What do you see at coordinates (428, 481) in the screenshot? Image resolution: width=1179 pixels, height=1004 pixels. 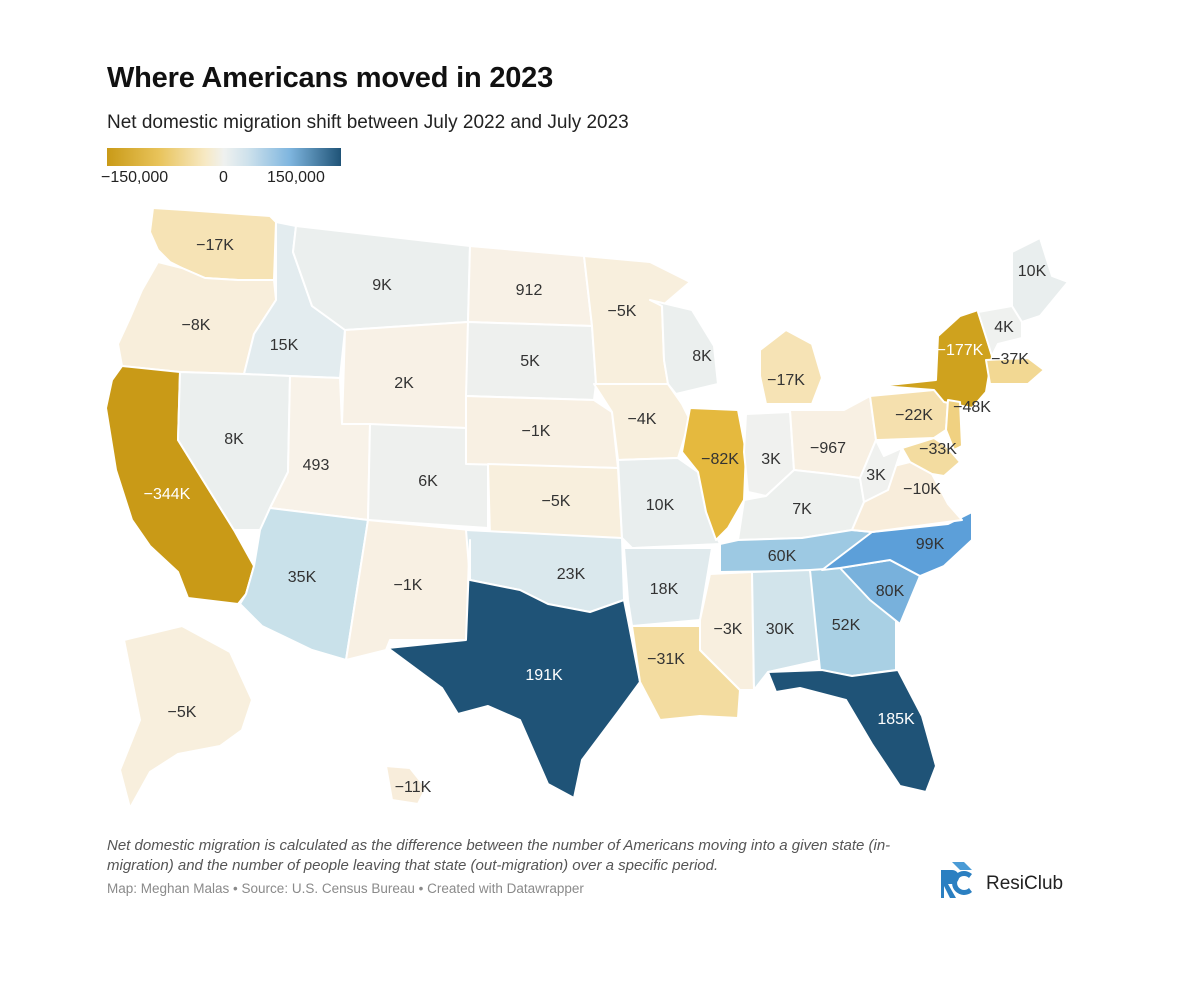 I see `state-label-co: 6K` at bounding box center [428, 481].